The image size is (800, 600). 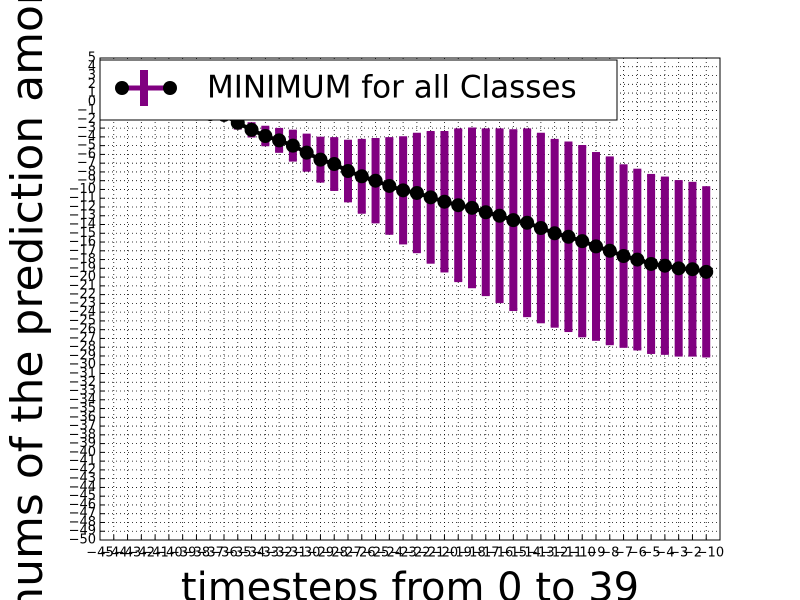 I want to click on x-tick-label: −13, so click(x=540, y=553).